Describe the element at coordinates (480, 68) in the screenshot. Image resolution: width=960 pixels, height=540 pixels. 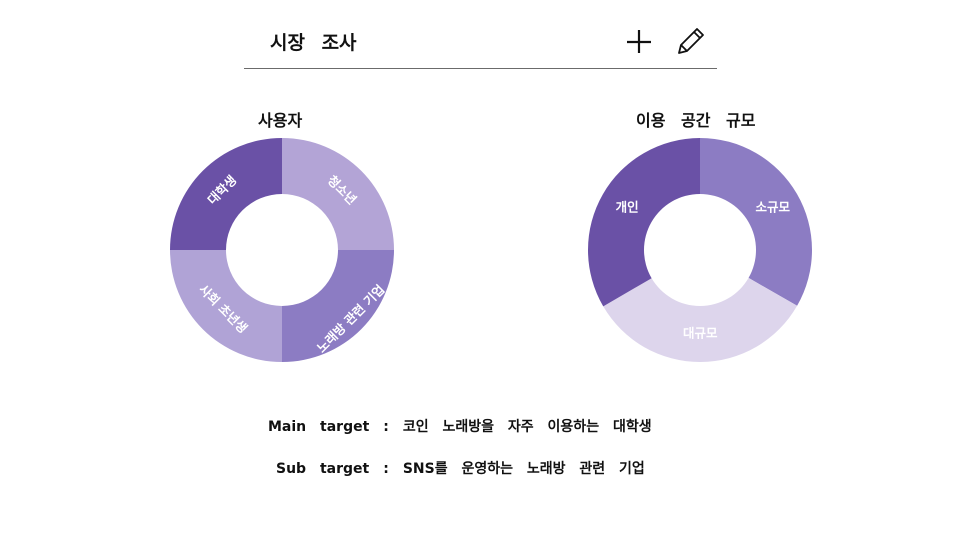
I see `title-divider` at that location.